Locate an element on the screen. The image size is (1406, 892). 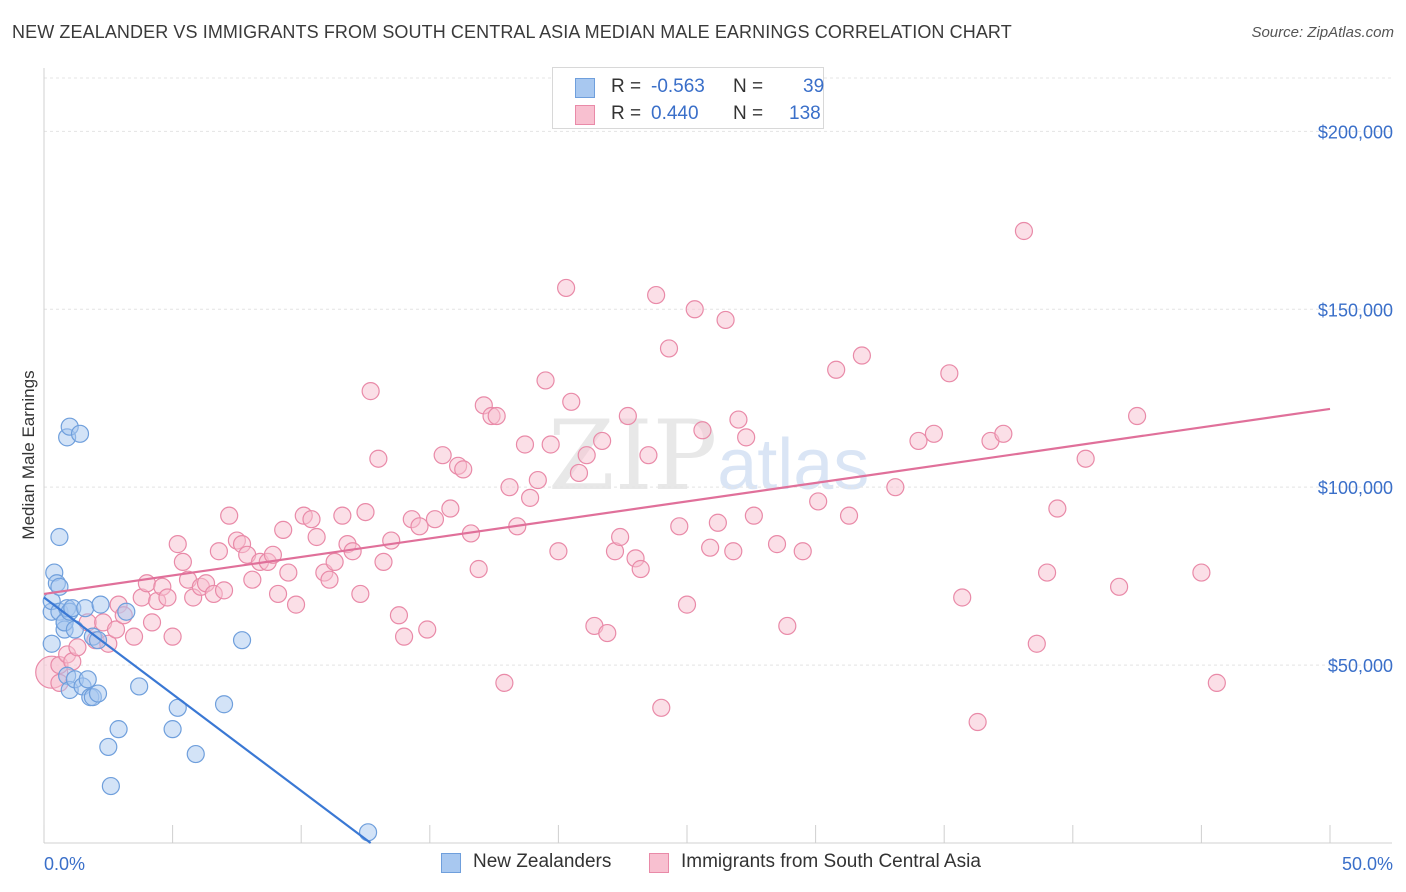
series-new-zealanders is located at coordinates (210, 629).